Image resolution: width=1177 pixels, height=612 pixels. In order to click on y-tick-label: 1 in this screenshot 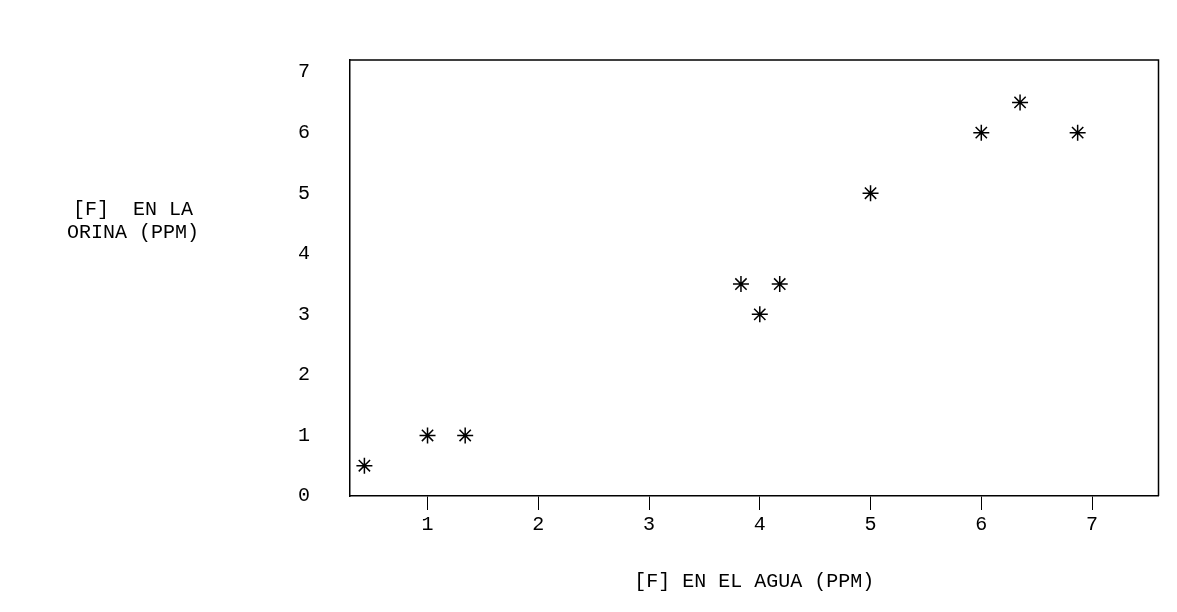, I will do `click(303, 435)`.